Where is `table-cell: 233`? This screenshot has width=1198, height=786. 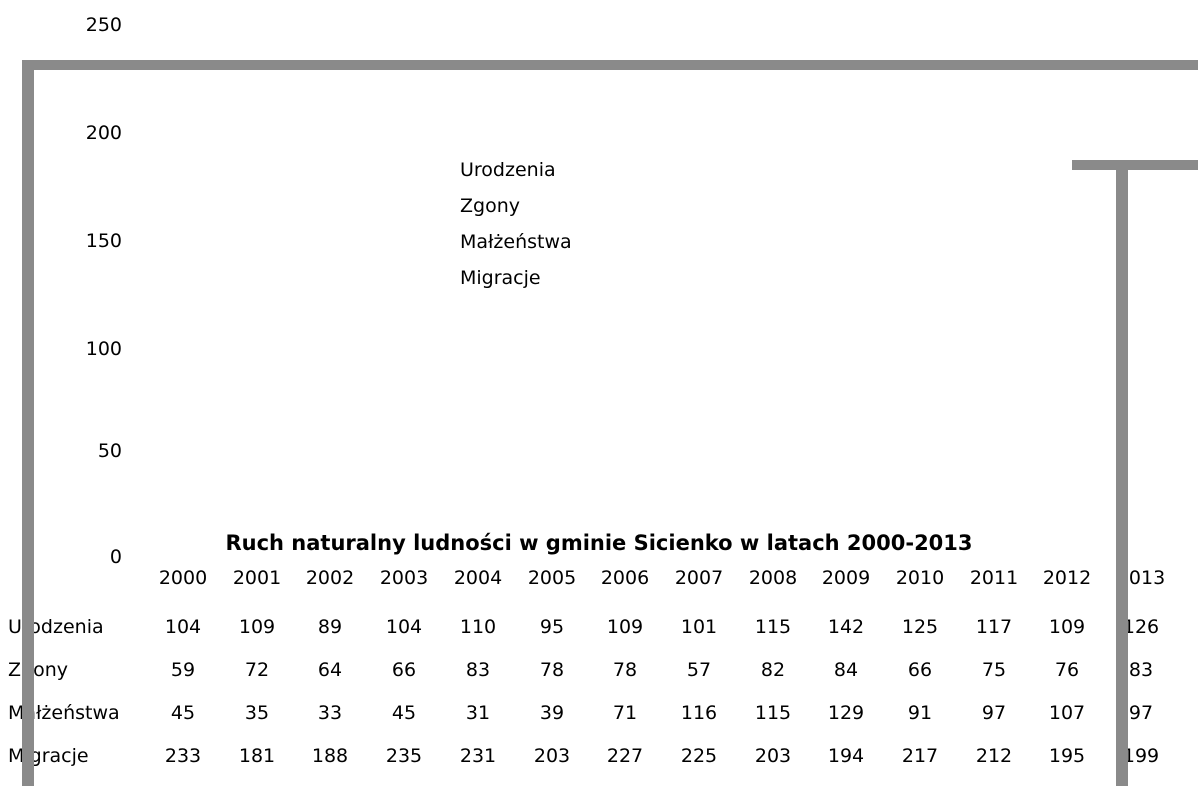
table-cell: 233 is located at coordinates (183, 756).